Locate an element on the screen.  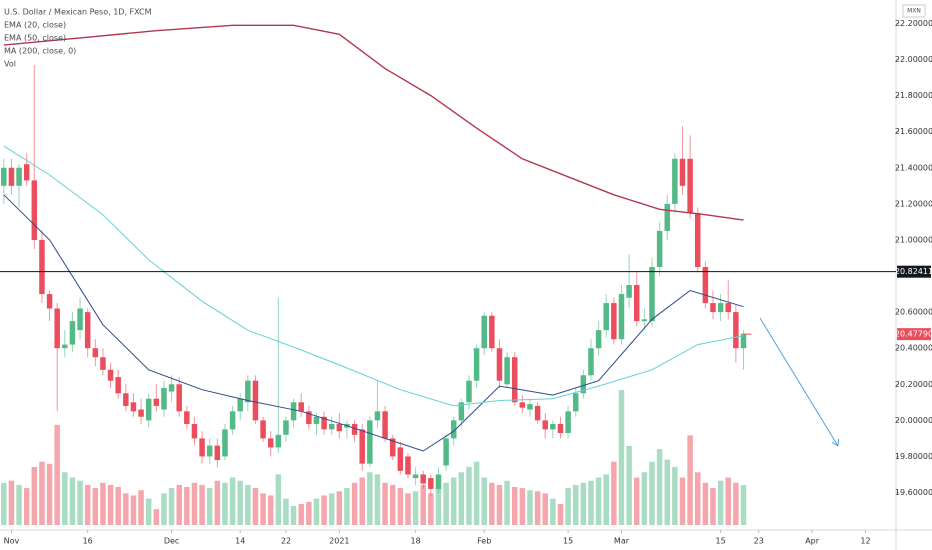
y-tick-label: 21.60000 is located at coordinates (913, 131).